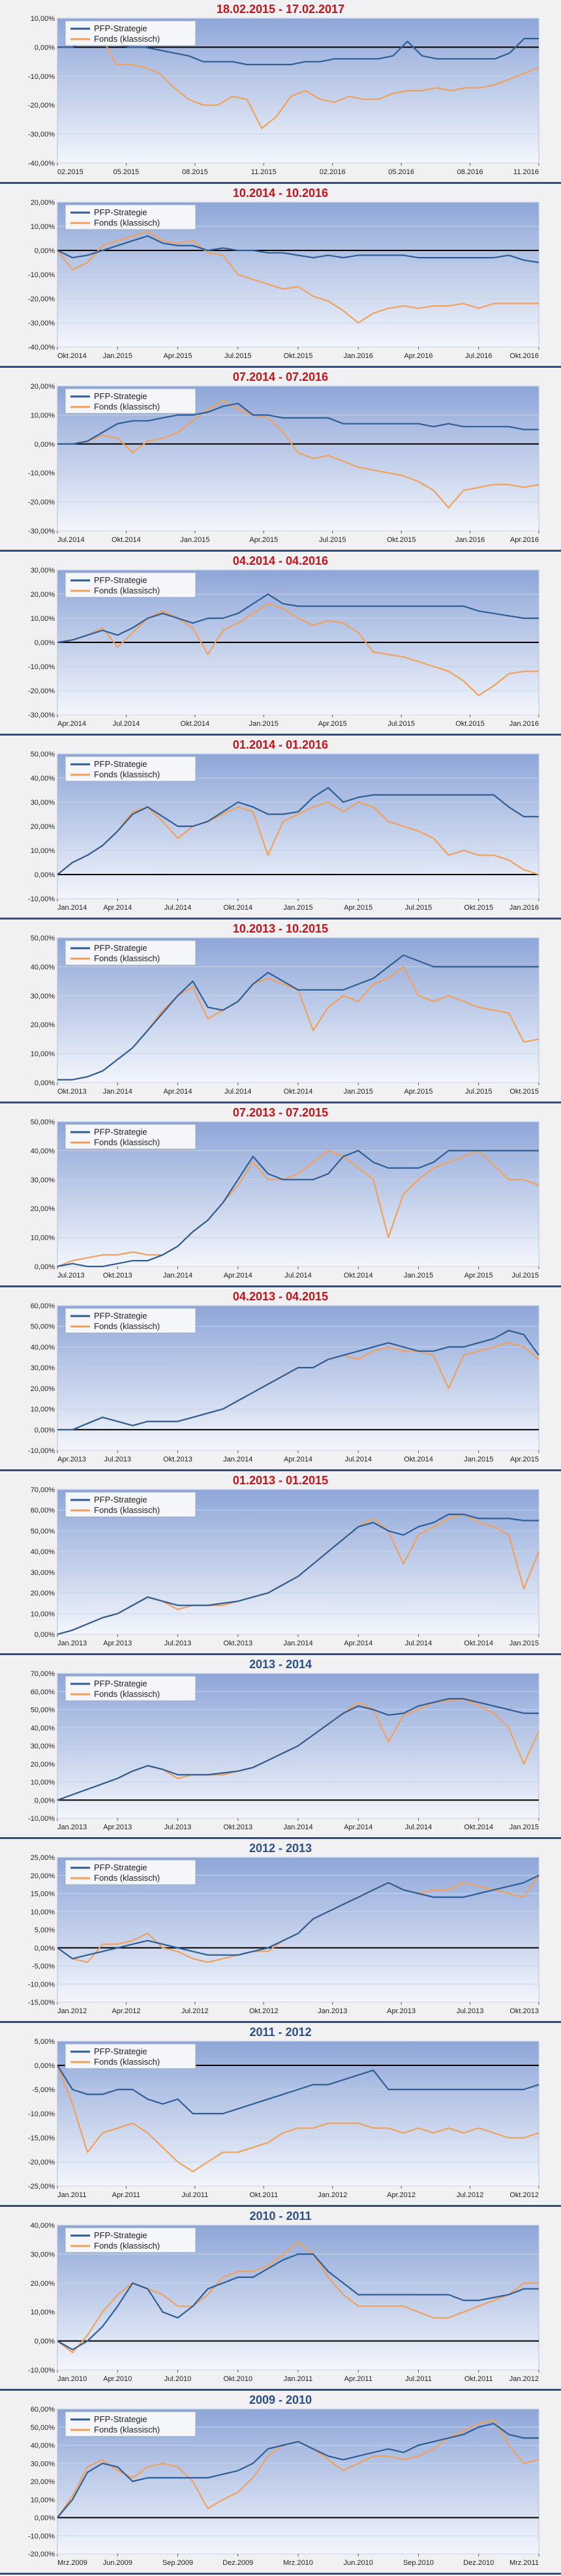 The image size is (561, 2576). I want to click on x-tick-label: Jan.2012, so click(524, 2379).